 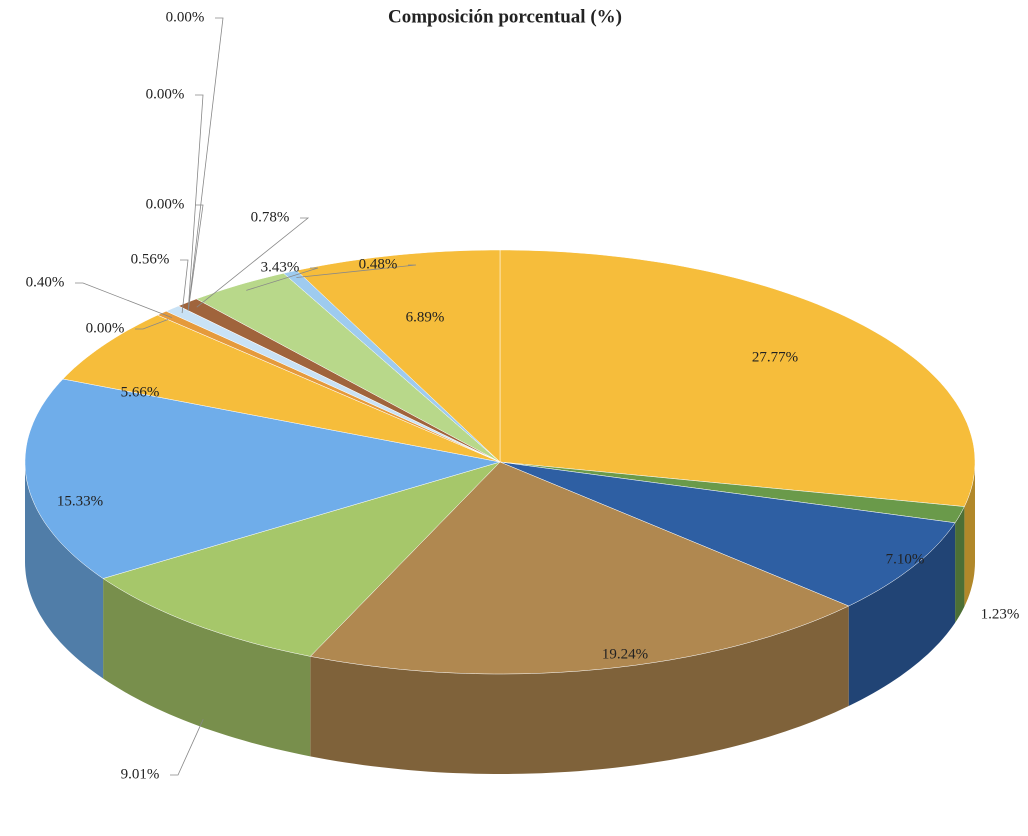 What do you see at coordinates (140, 392) in the screenshot?
I see `data-label: 5.66%` at bounding box center [140, 392].